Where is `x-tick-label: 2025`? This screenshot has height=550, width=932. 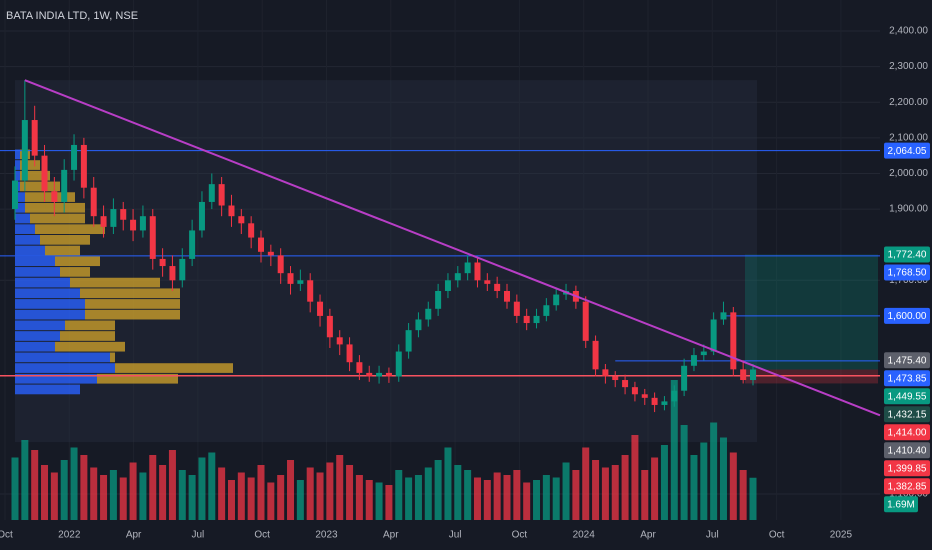 x-tick-label: 2025 is located at coordinates (841, 535).